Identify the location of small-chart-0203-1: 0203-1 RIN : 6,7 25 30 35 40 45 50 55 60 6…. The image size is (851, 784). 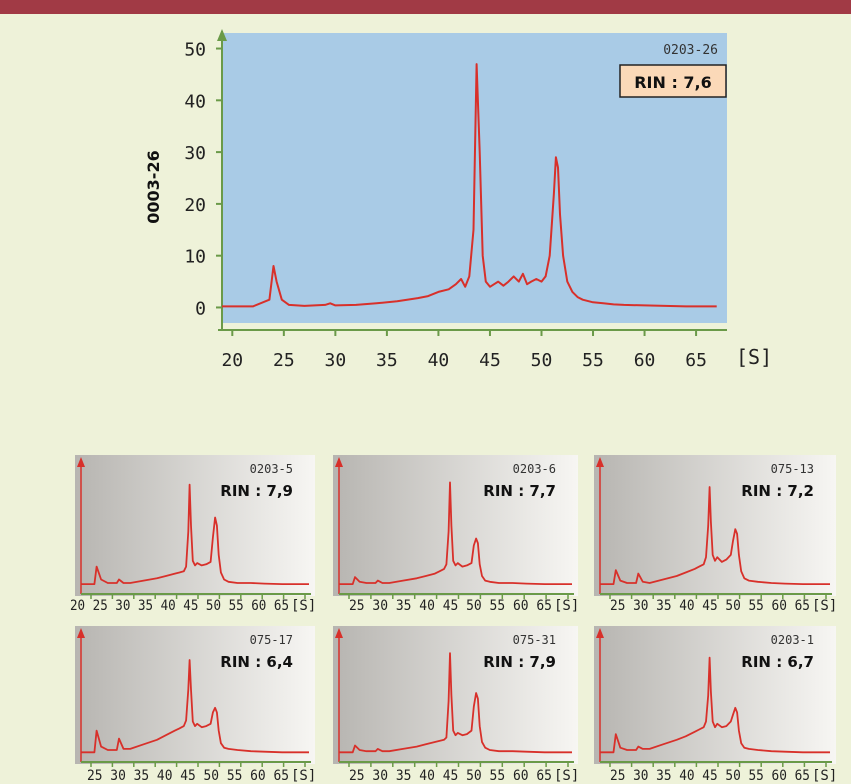
(715, 705).